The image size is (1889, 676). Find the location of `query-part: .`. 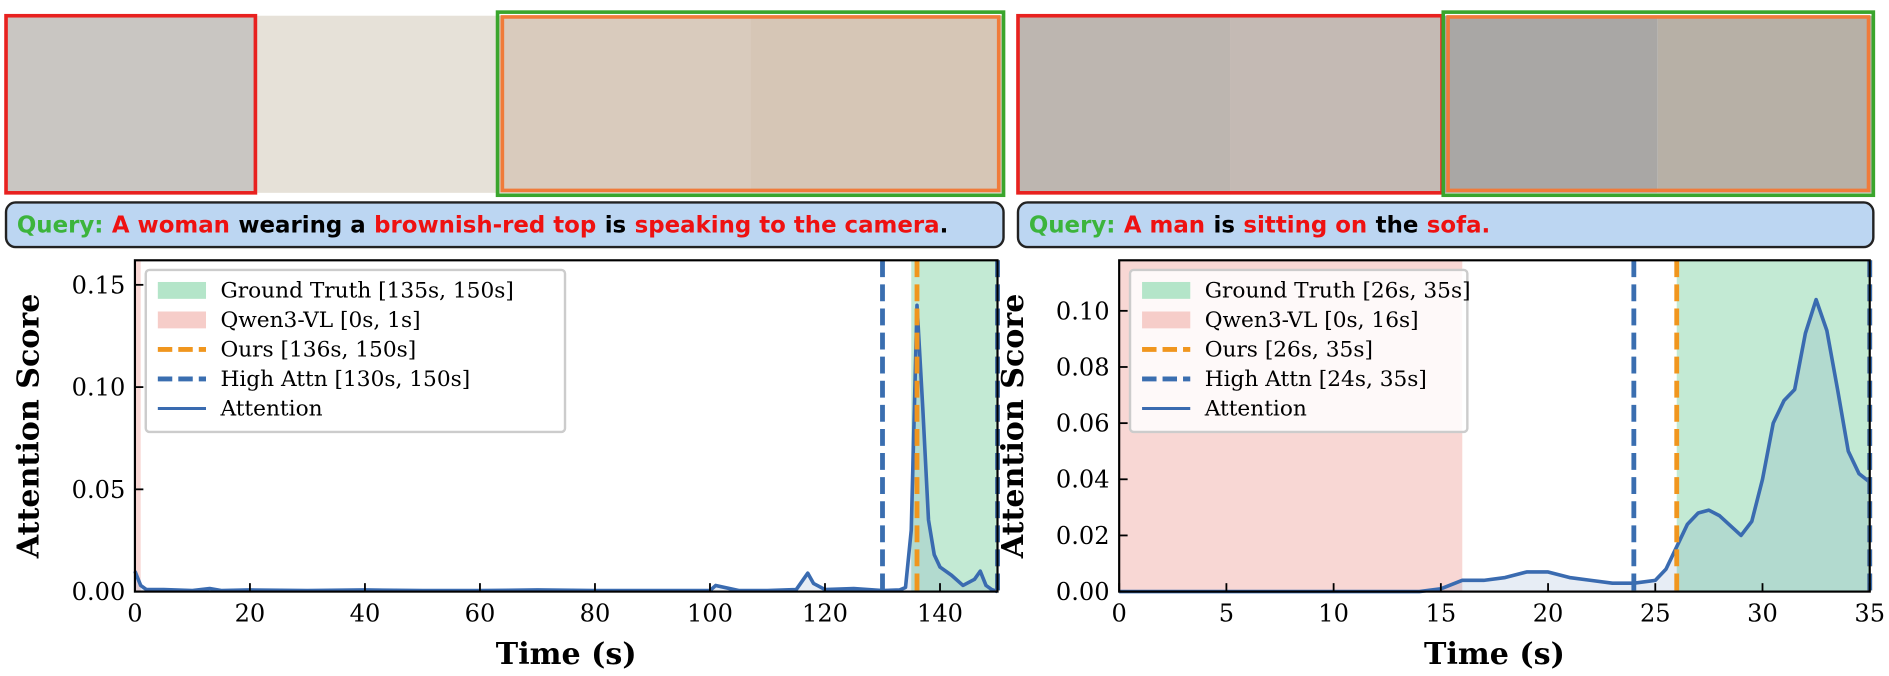

query-part: . is located at coordinates (944, 226).